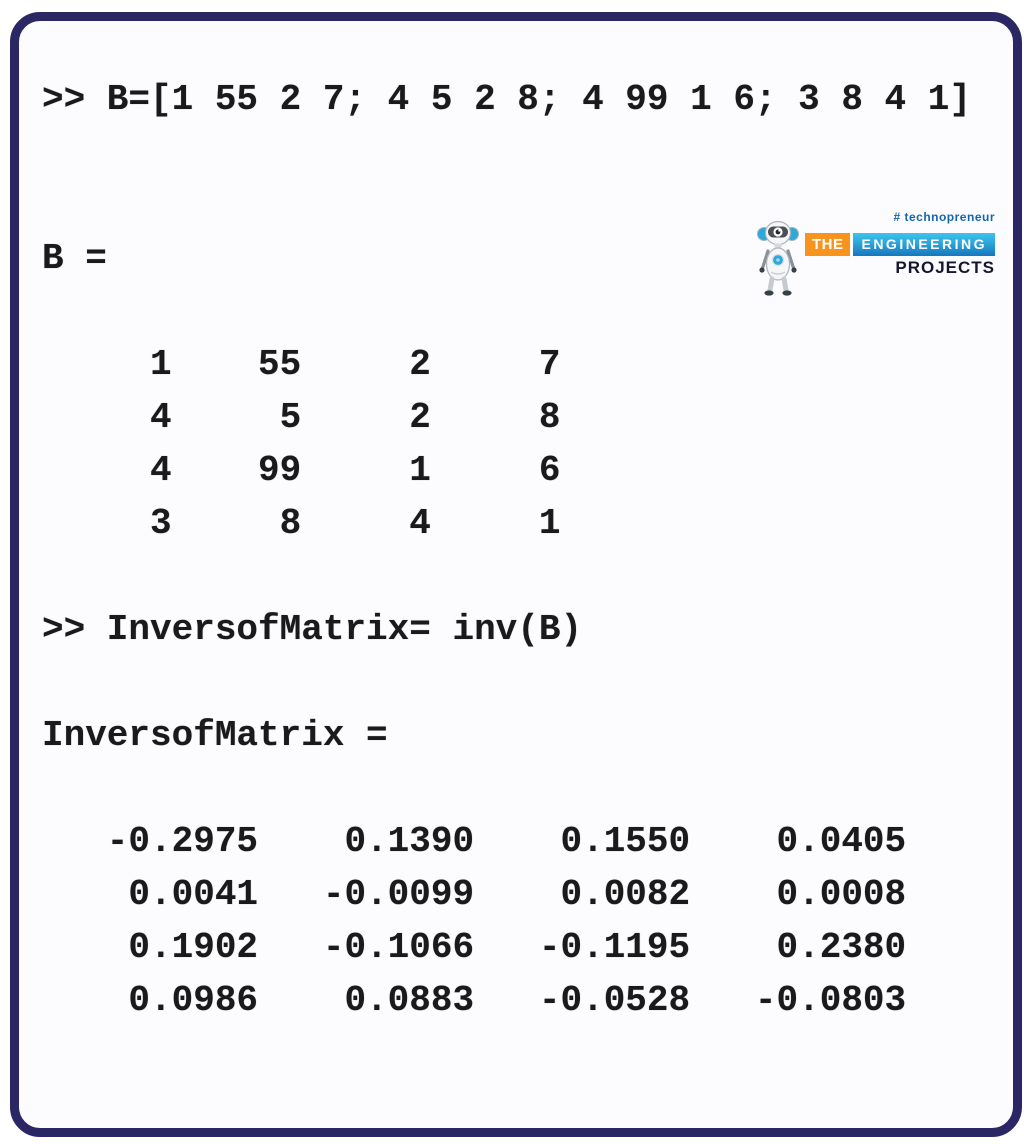 Image resolution: width=1024 pixels, height=1144 pixels. Describe the element at coordinates (945, 267) in the screenshot. I see `logo-word-projects: PROJECTS` at that location.